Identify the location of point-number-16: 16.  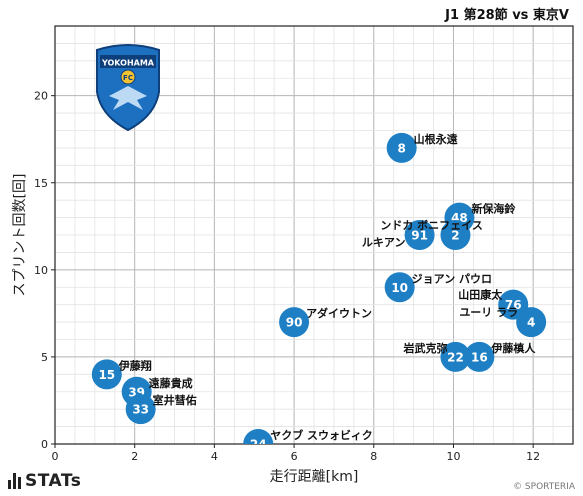
(479, 357).